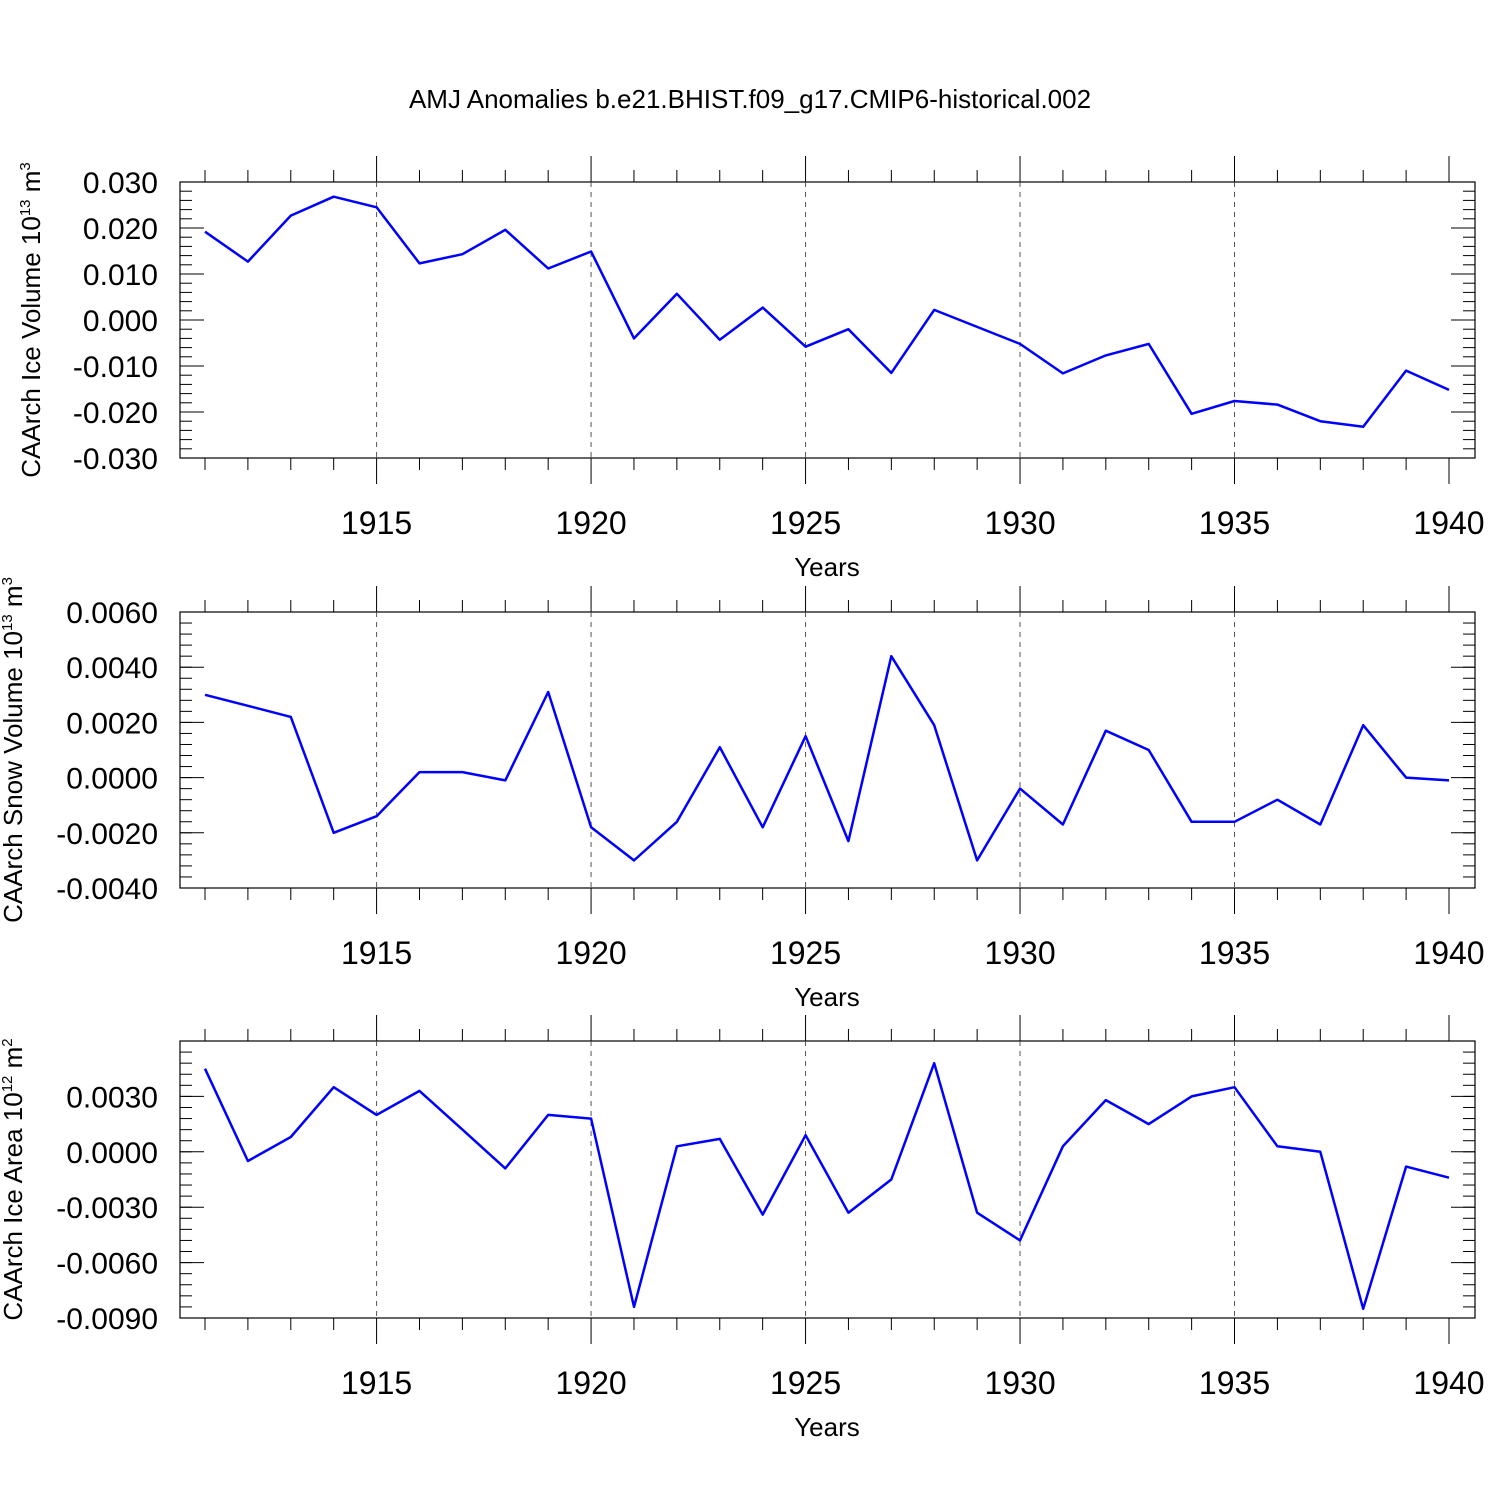  I want to click on y-tick-label: 0.0040, so click(112, 668).